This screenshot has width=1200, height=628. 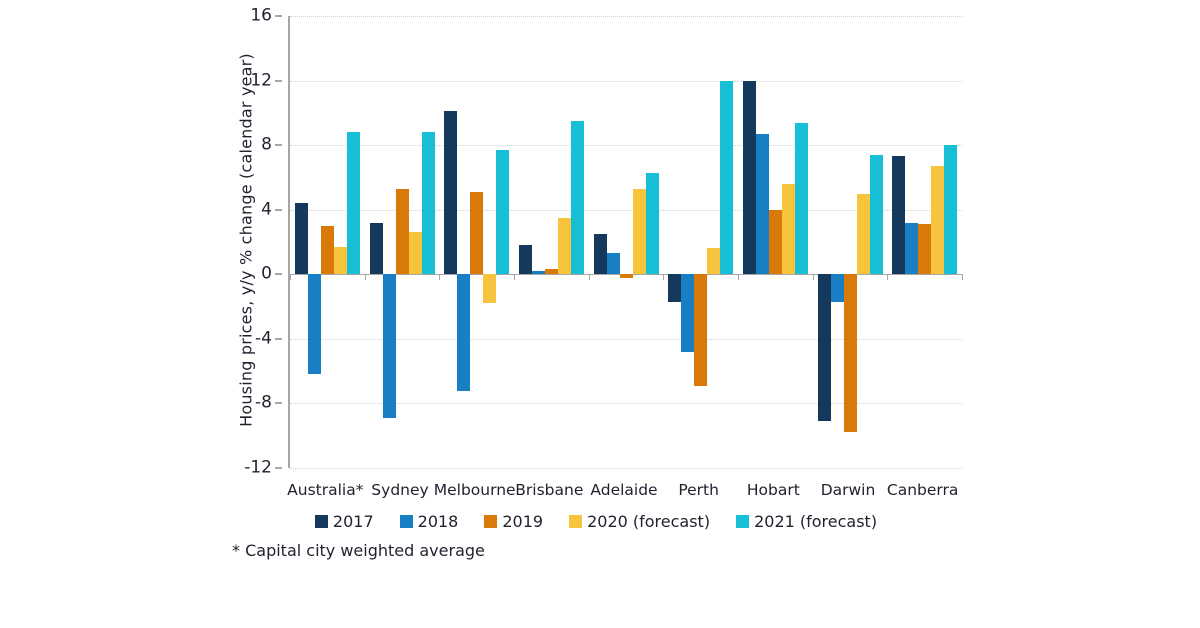 I want to click on legend-item-2019: 2019, so click(x=513, y=521).